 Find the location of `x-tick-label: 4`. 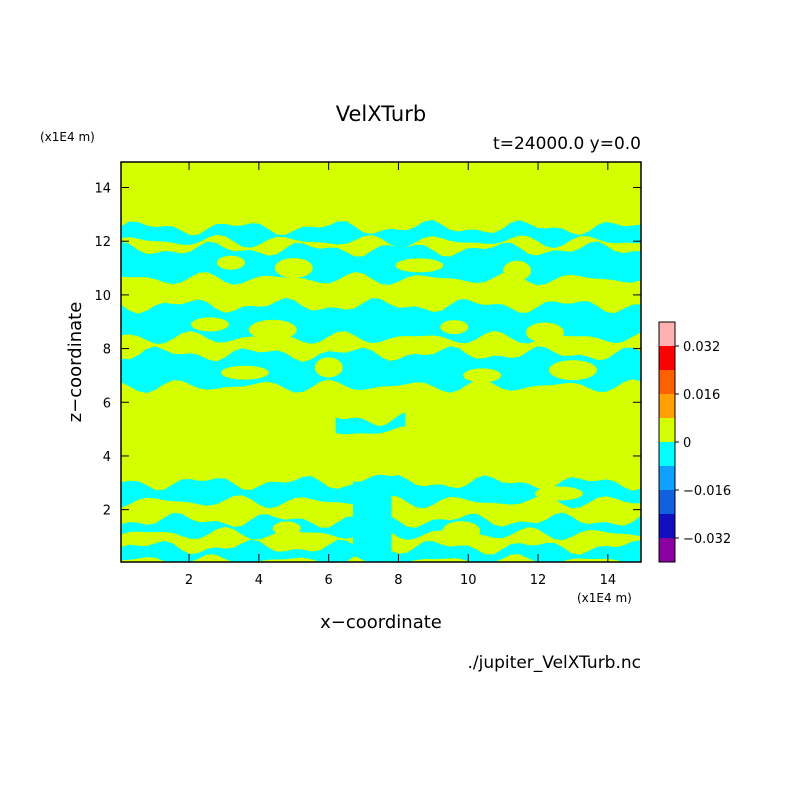

x-tick-label: 4 is located at coordinates (259, 580).